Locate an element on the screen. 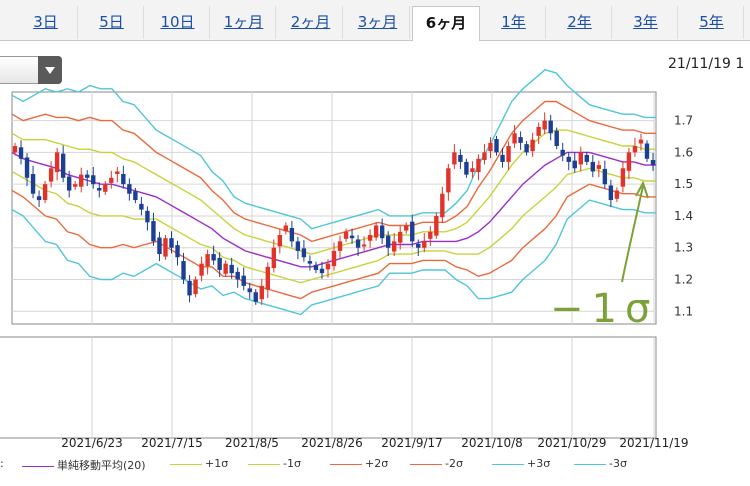 The height and width of the screenshot is (486, 750). chart-legend: : 単純移動平均(20) +1σ -1σ +2σ -2σ +3σ -3σ is located at coordinates (375, 467).